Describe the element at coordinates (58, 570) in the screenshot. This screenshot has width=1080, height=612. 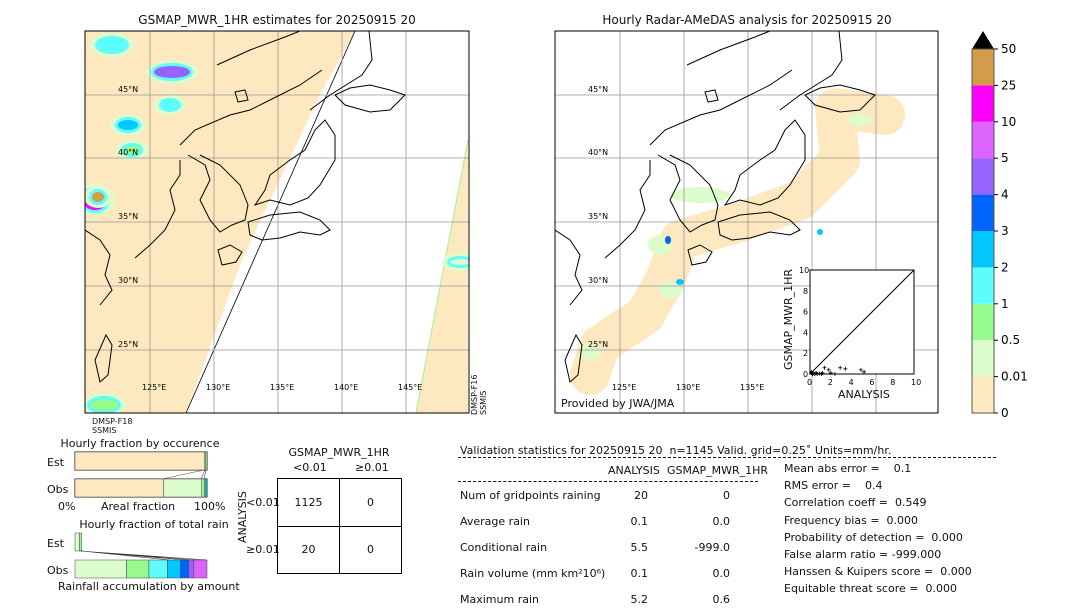
I see `rain-obs-label: Obs` at that location.